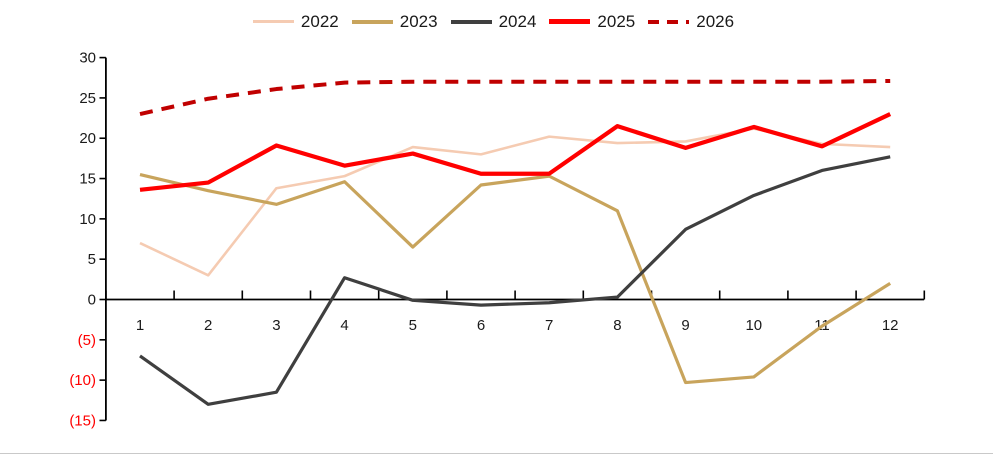 This screenshot has width=993, height=463. What do you see at coordinates (87, 98) in the screenshot?
I see `y-tick-label: 25` at bounding box center [87, 98].